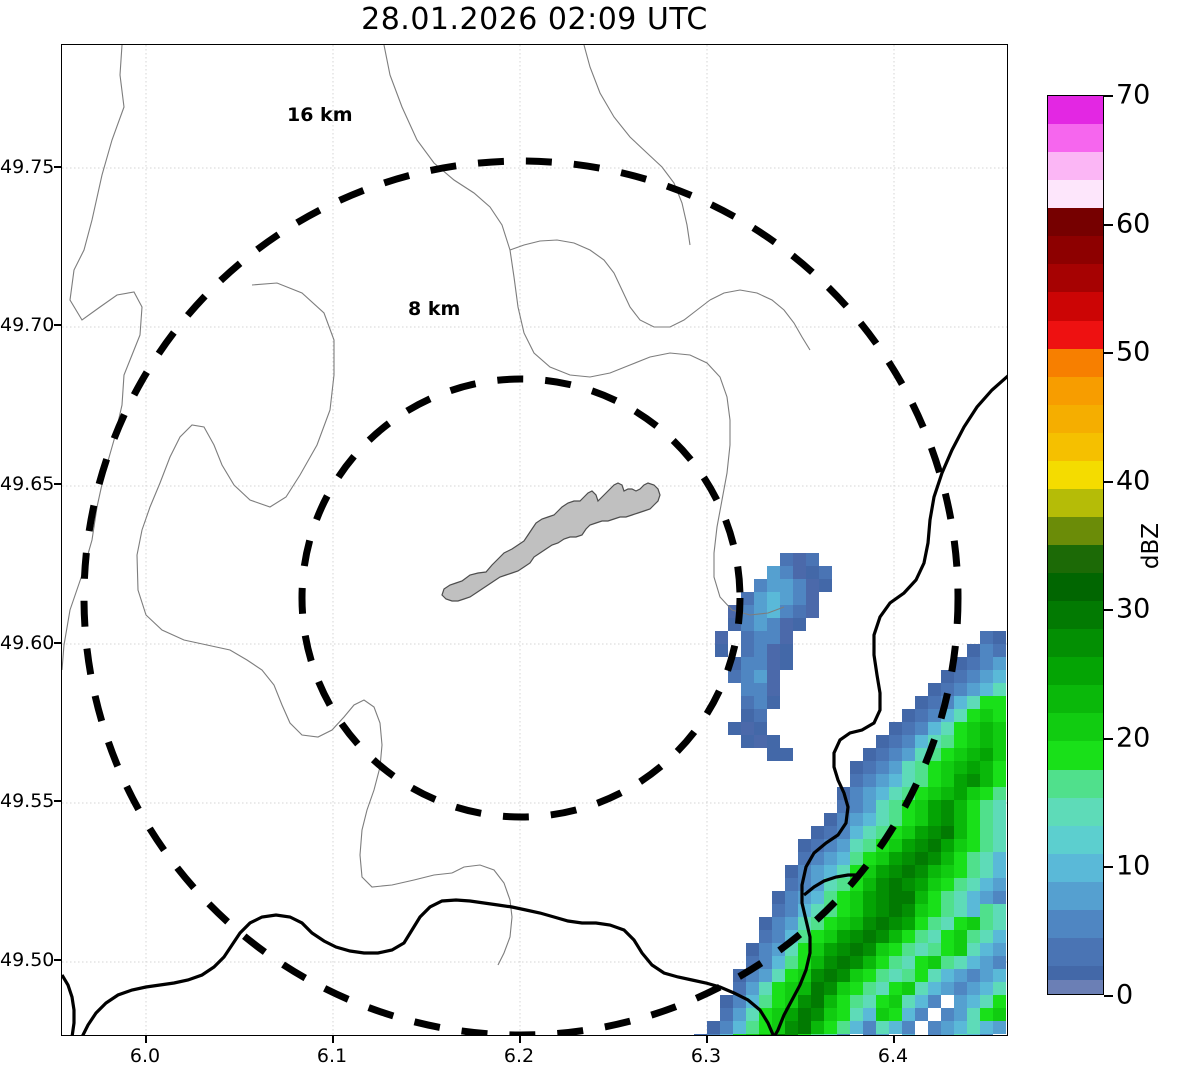 The height and width of the screenshot is (1084, 1188). Describe the element at coordinates (27, 325) in the screenshot. I see `ytick-label: 49.70` at that location.